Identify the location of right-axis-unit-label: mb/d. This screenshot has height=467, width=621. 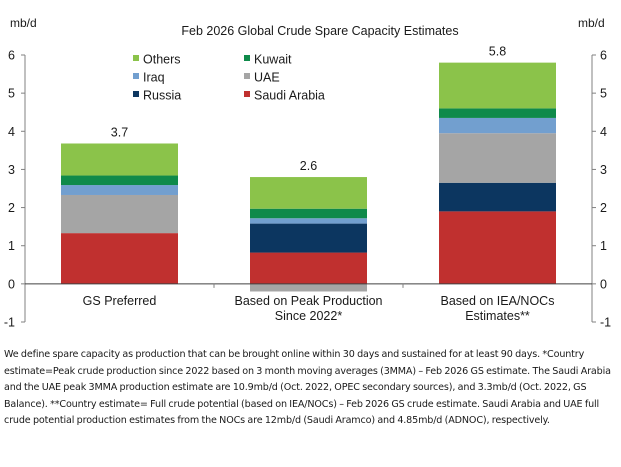
(591, 23).